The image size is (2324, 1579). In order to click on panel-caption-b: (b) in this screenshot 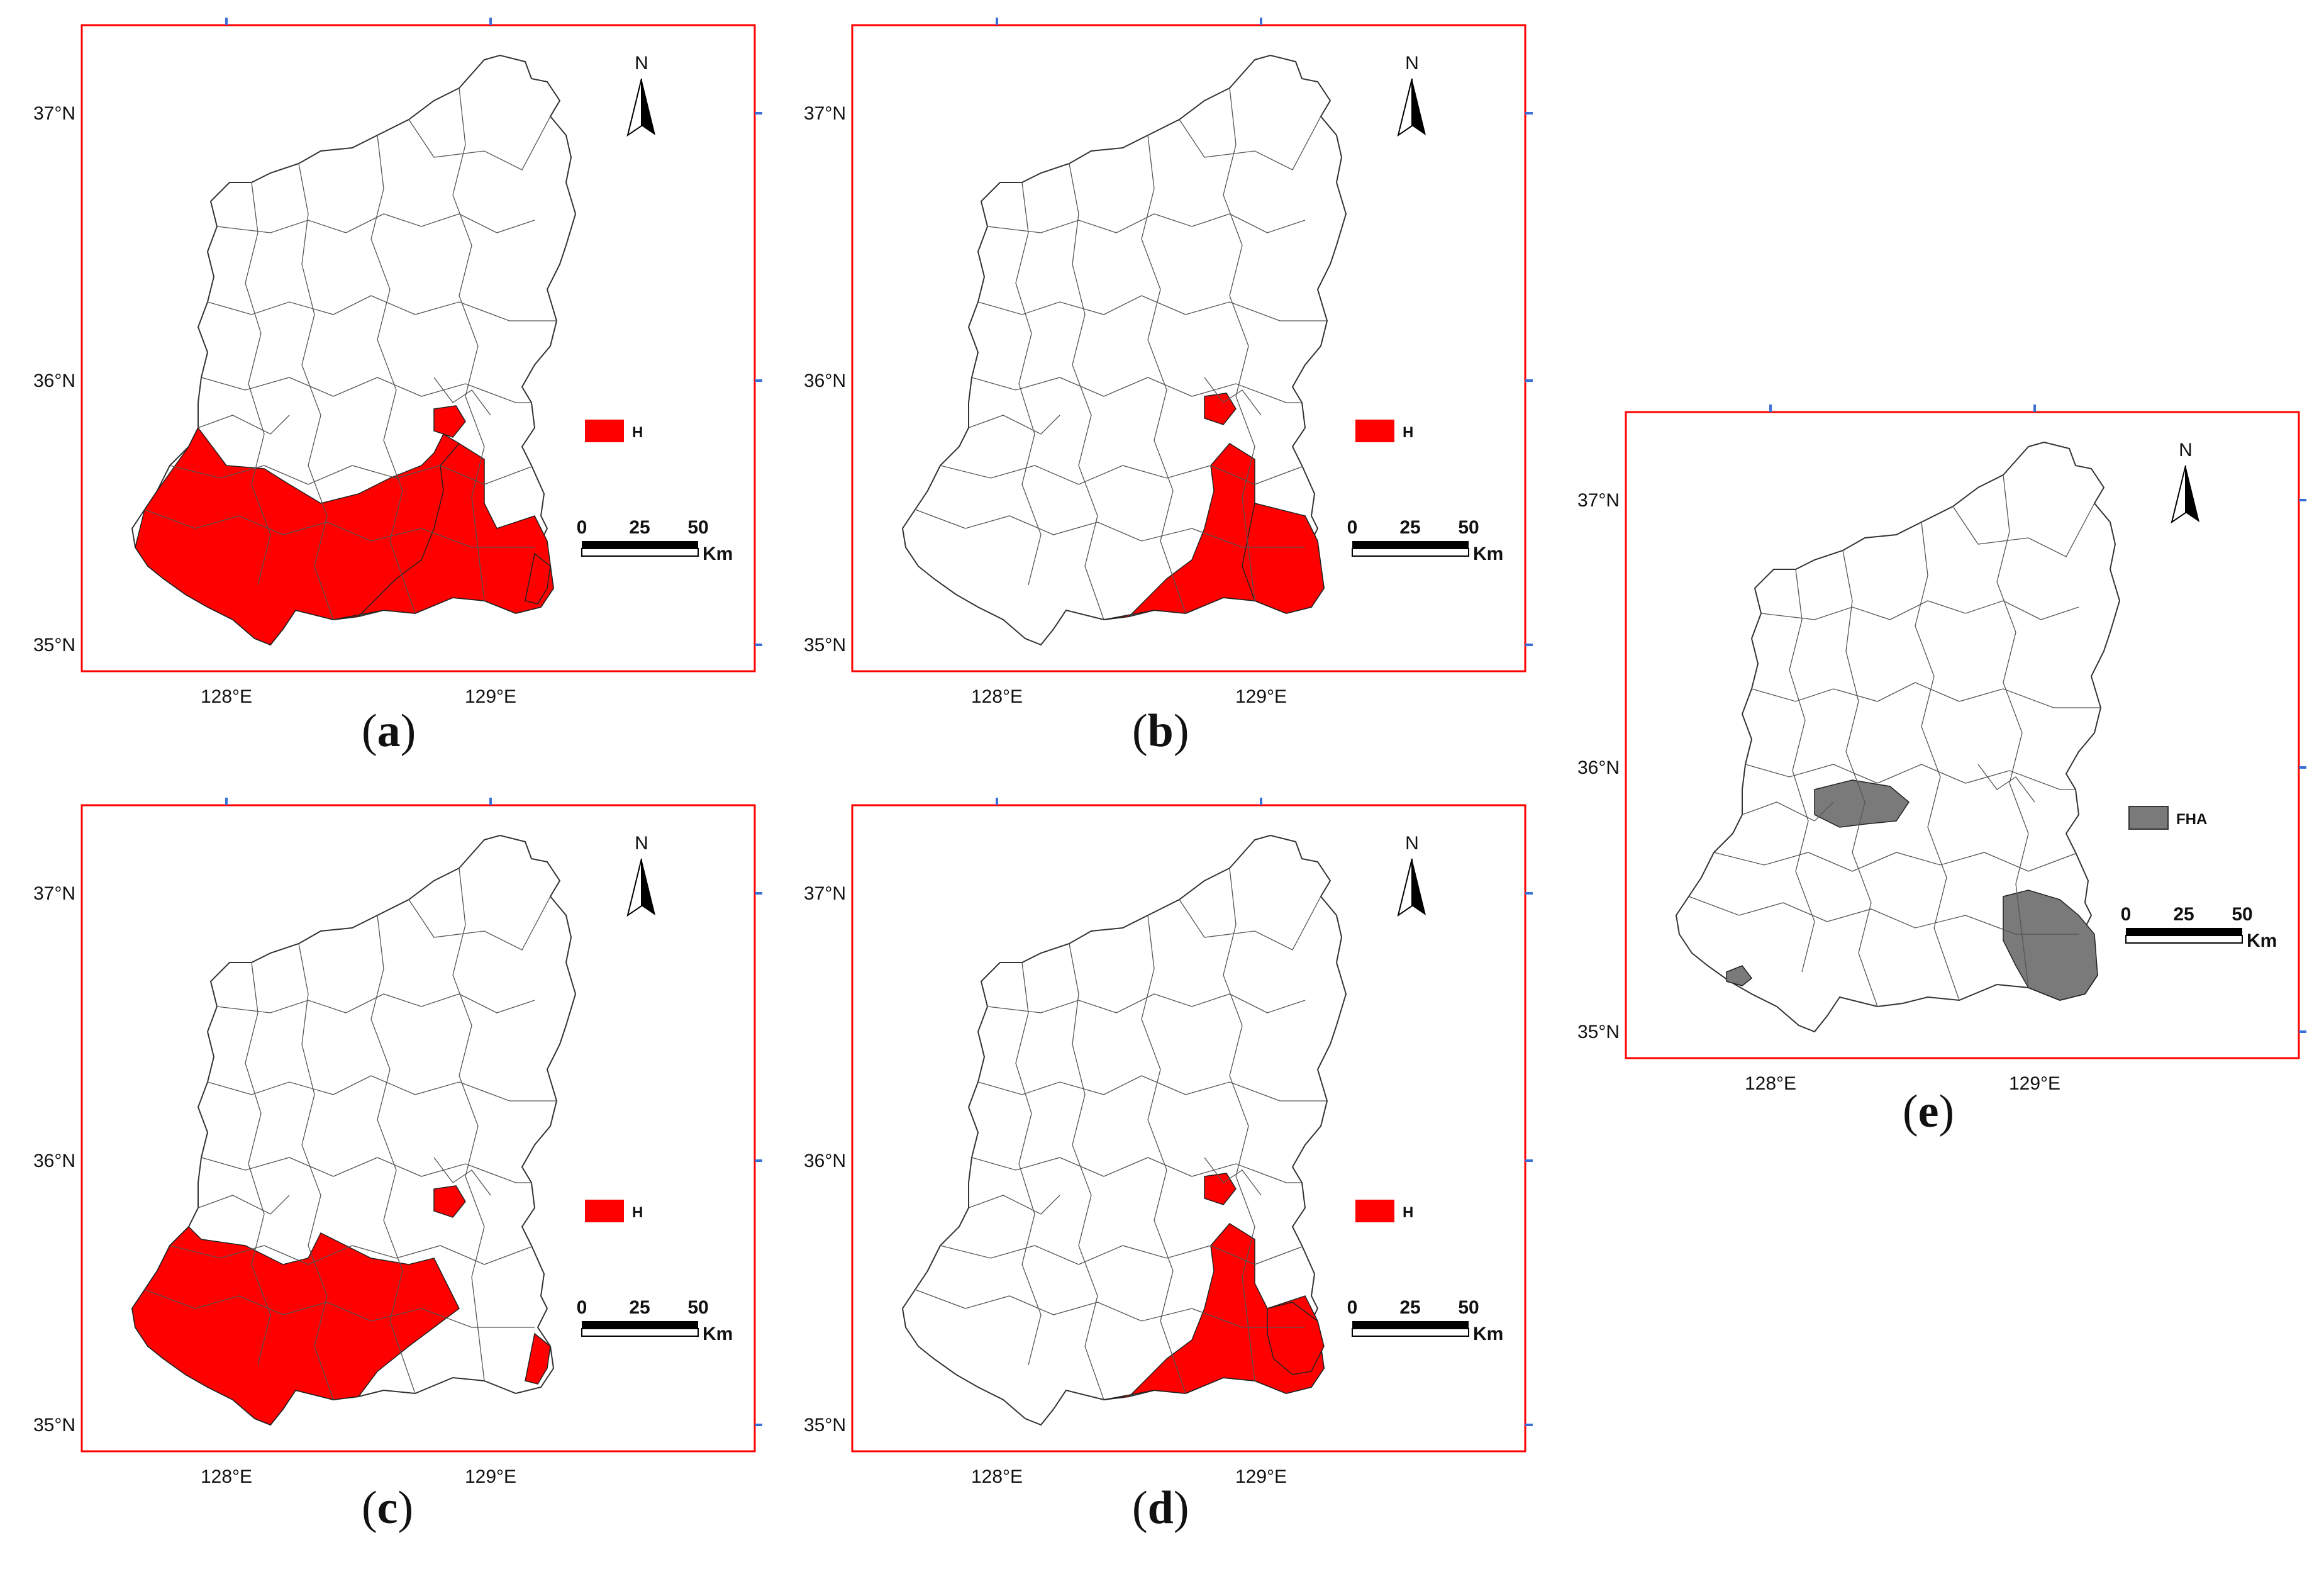, I will do `click(1160, 731)`.